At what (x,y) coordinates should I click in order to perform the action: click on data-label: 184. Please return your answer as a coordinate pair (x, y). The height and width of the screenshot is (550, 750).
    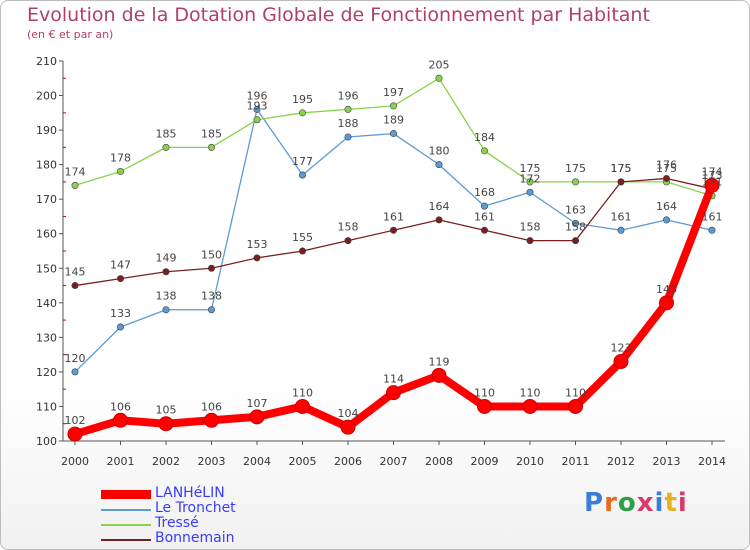
    Looking at the image, I should click on (484, 137).